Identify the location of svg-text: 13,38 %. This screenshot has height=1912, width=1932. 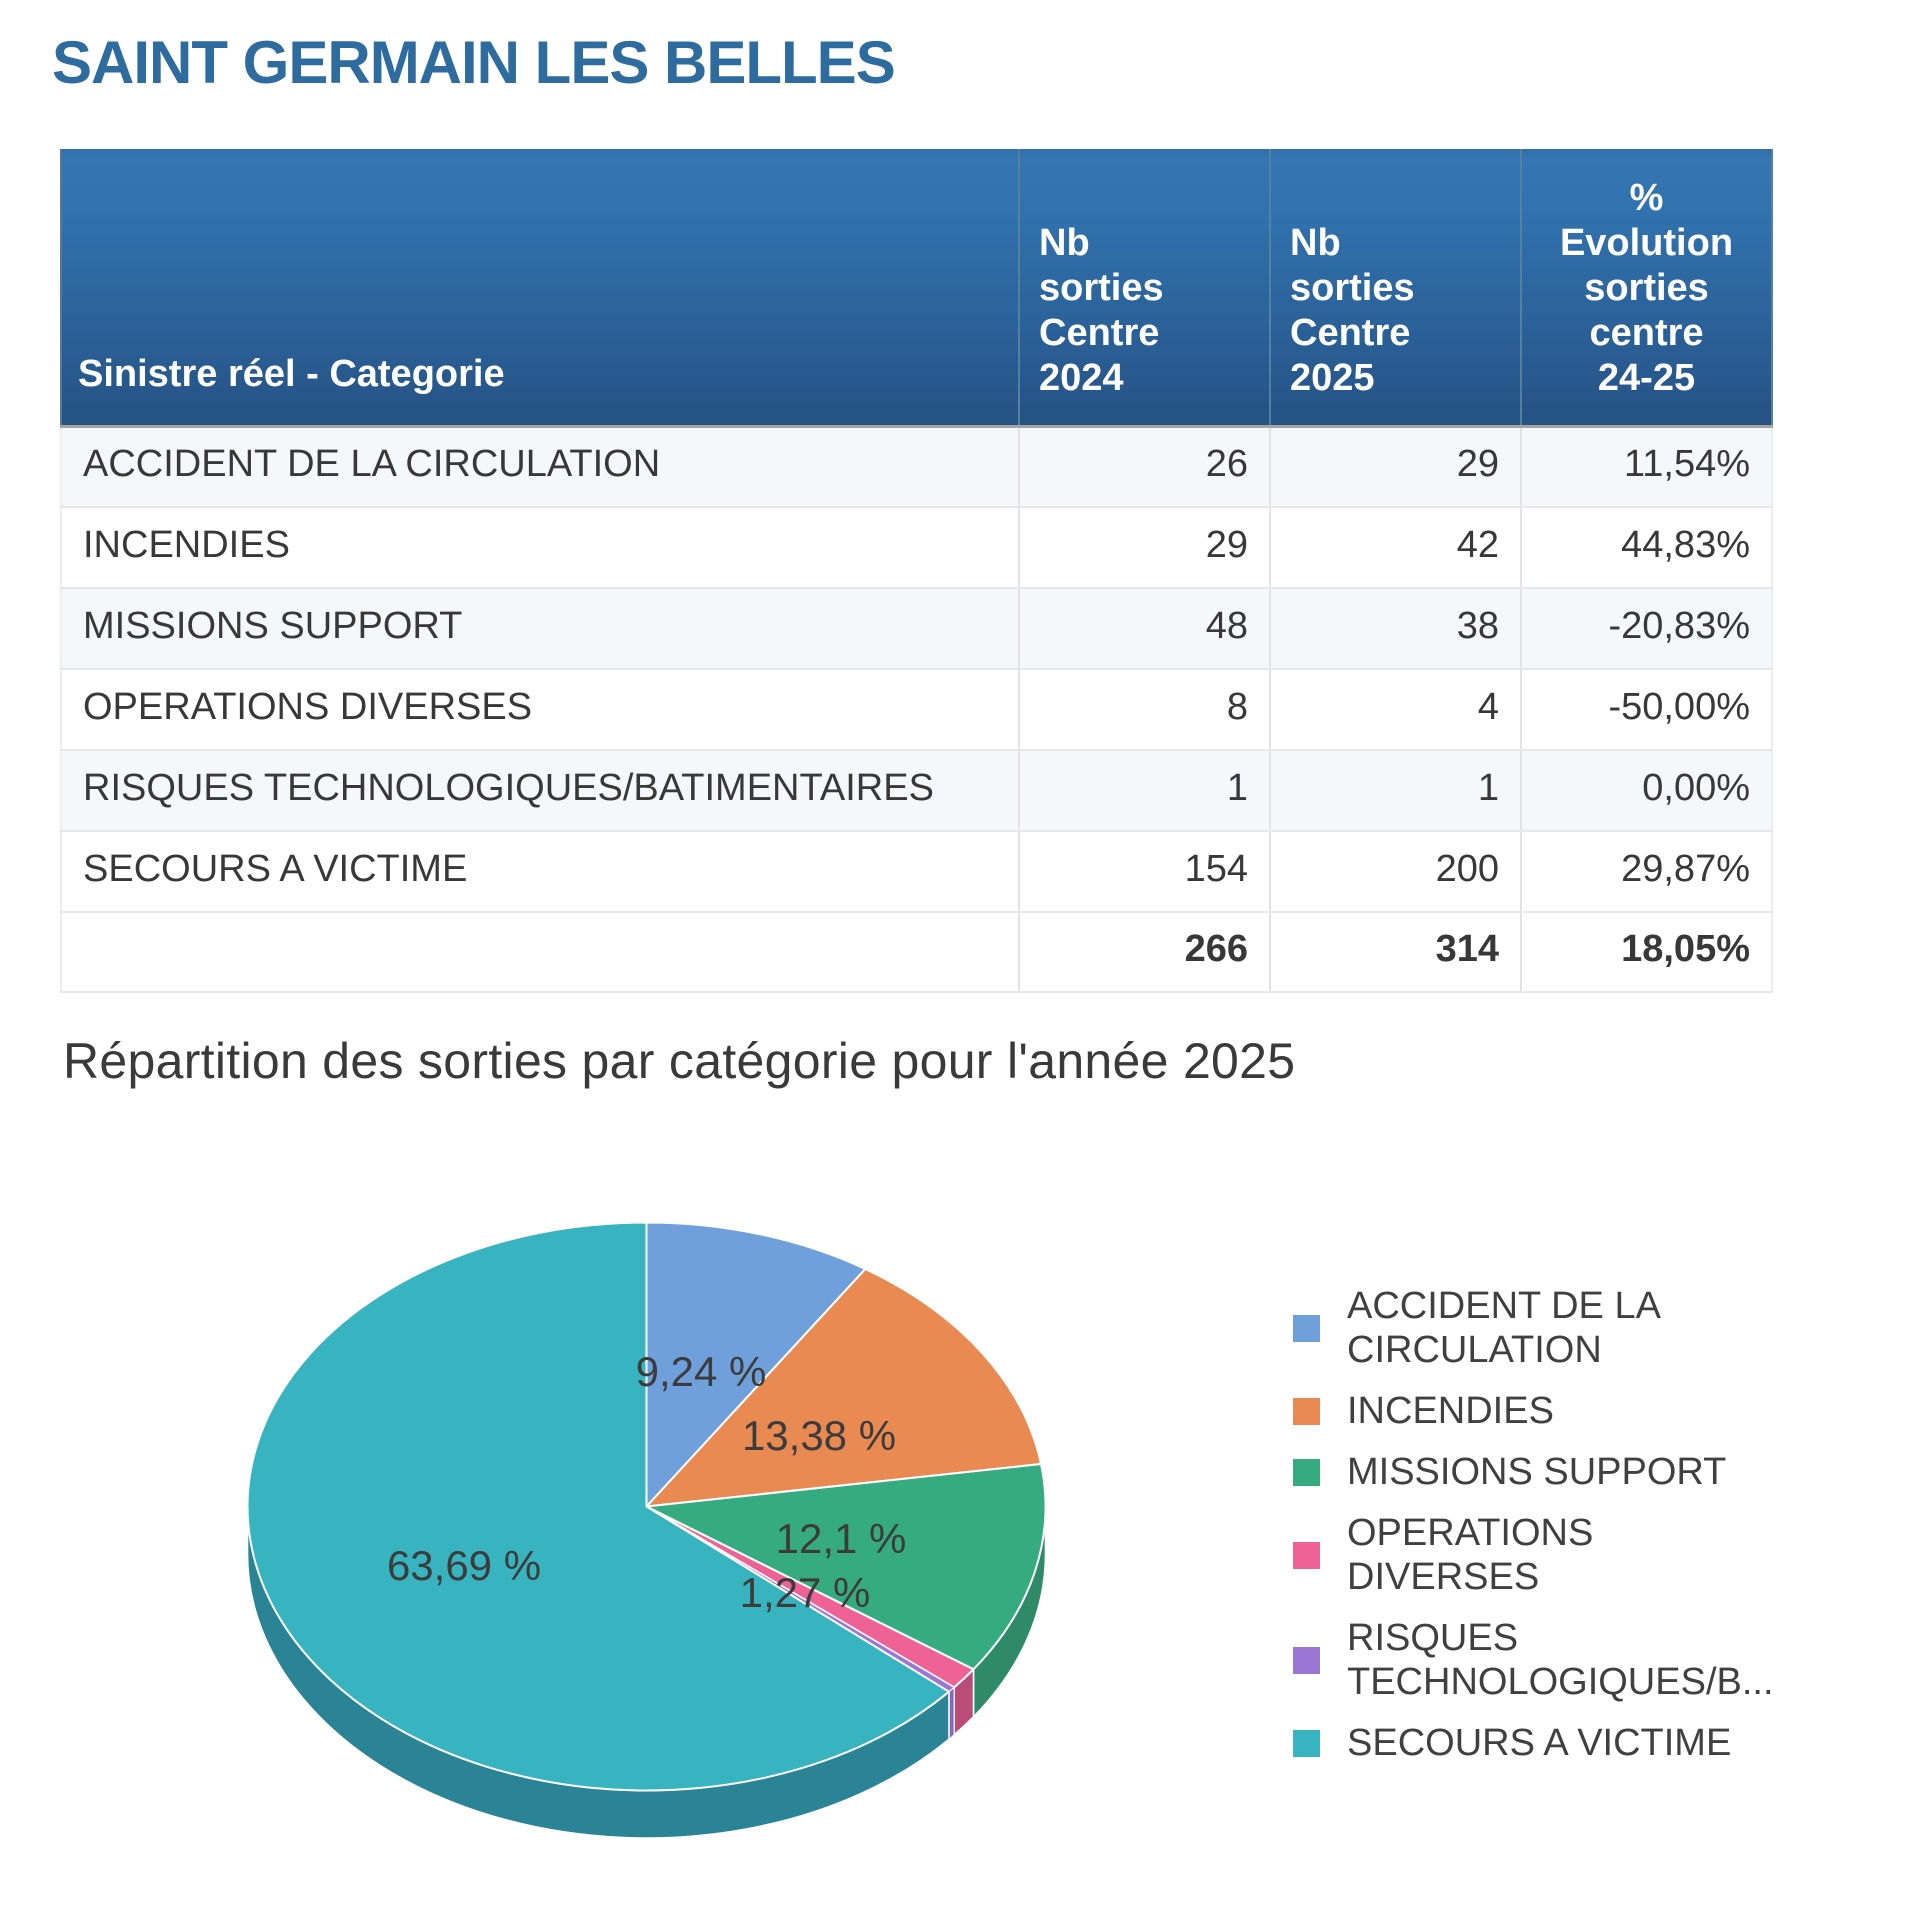
(819, 1435).